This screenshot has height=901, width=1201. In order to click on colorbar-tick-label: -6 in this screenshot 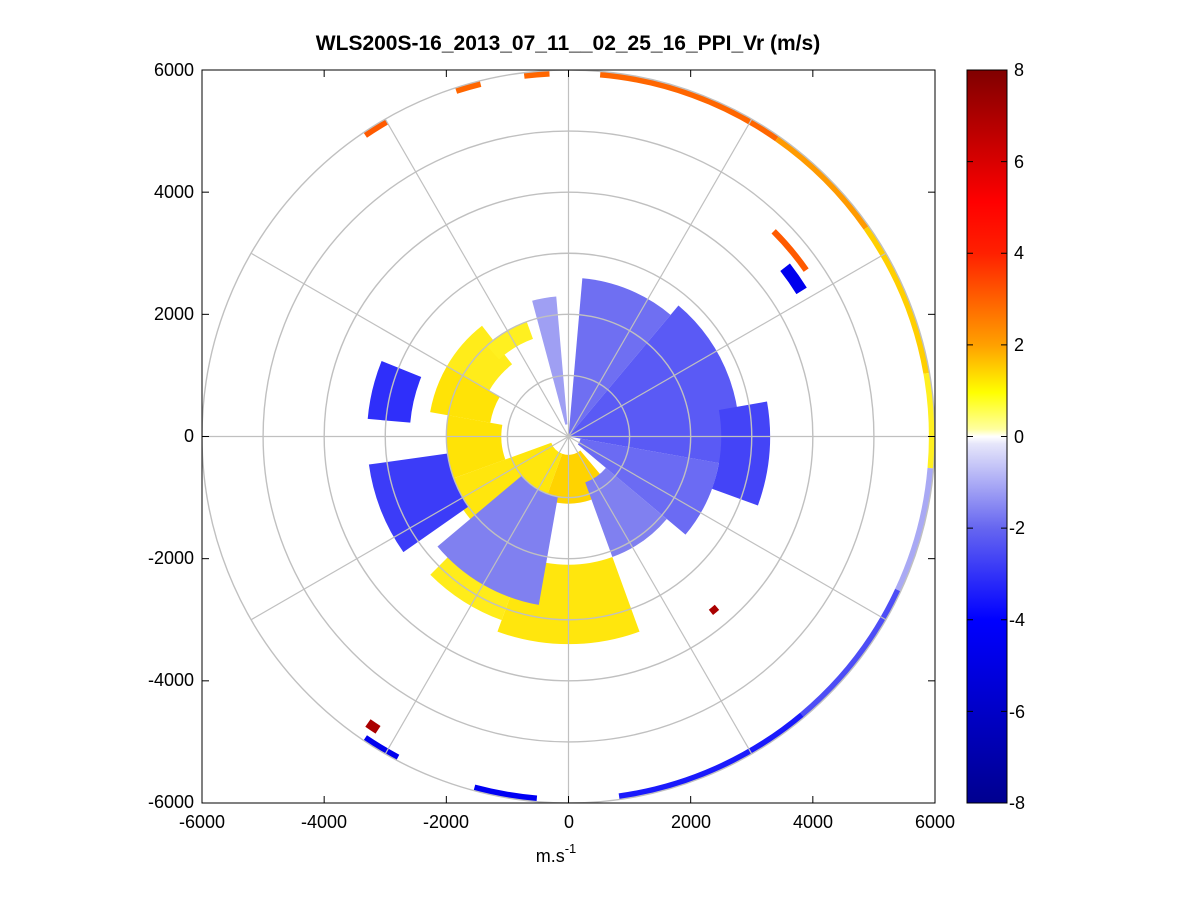, I will do `click(1017, 712)`.